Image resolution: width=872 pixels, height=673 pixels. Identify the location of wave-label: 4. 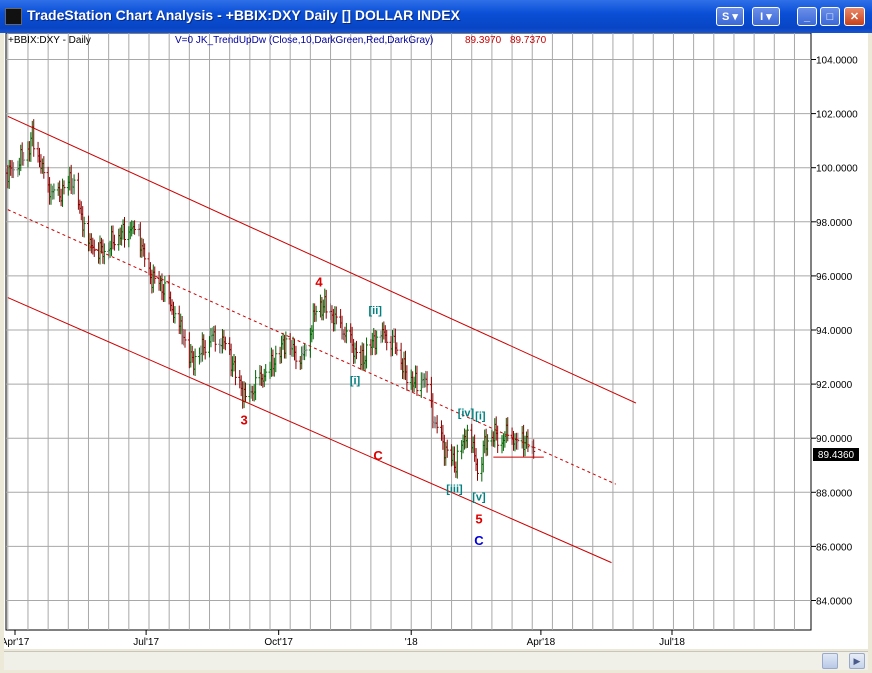
(319, 282).